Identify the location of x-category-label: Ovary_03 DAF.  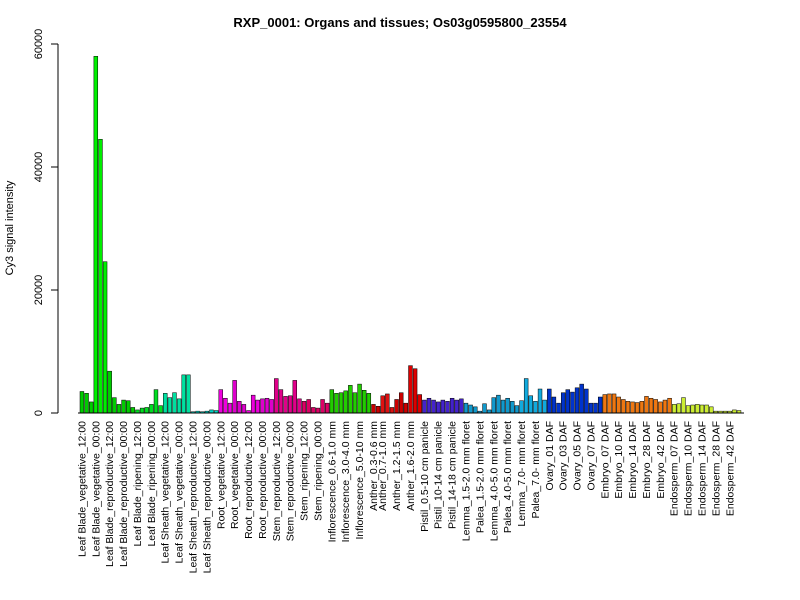
(564, 455).